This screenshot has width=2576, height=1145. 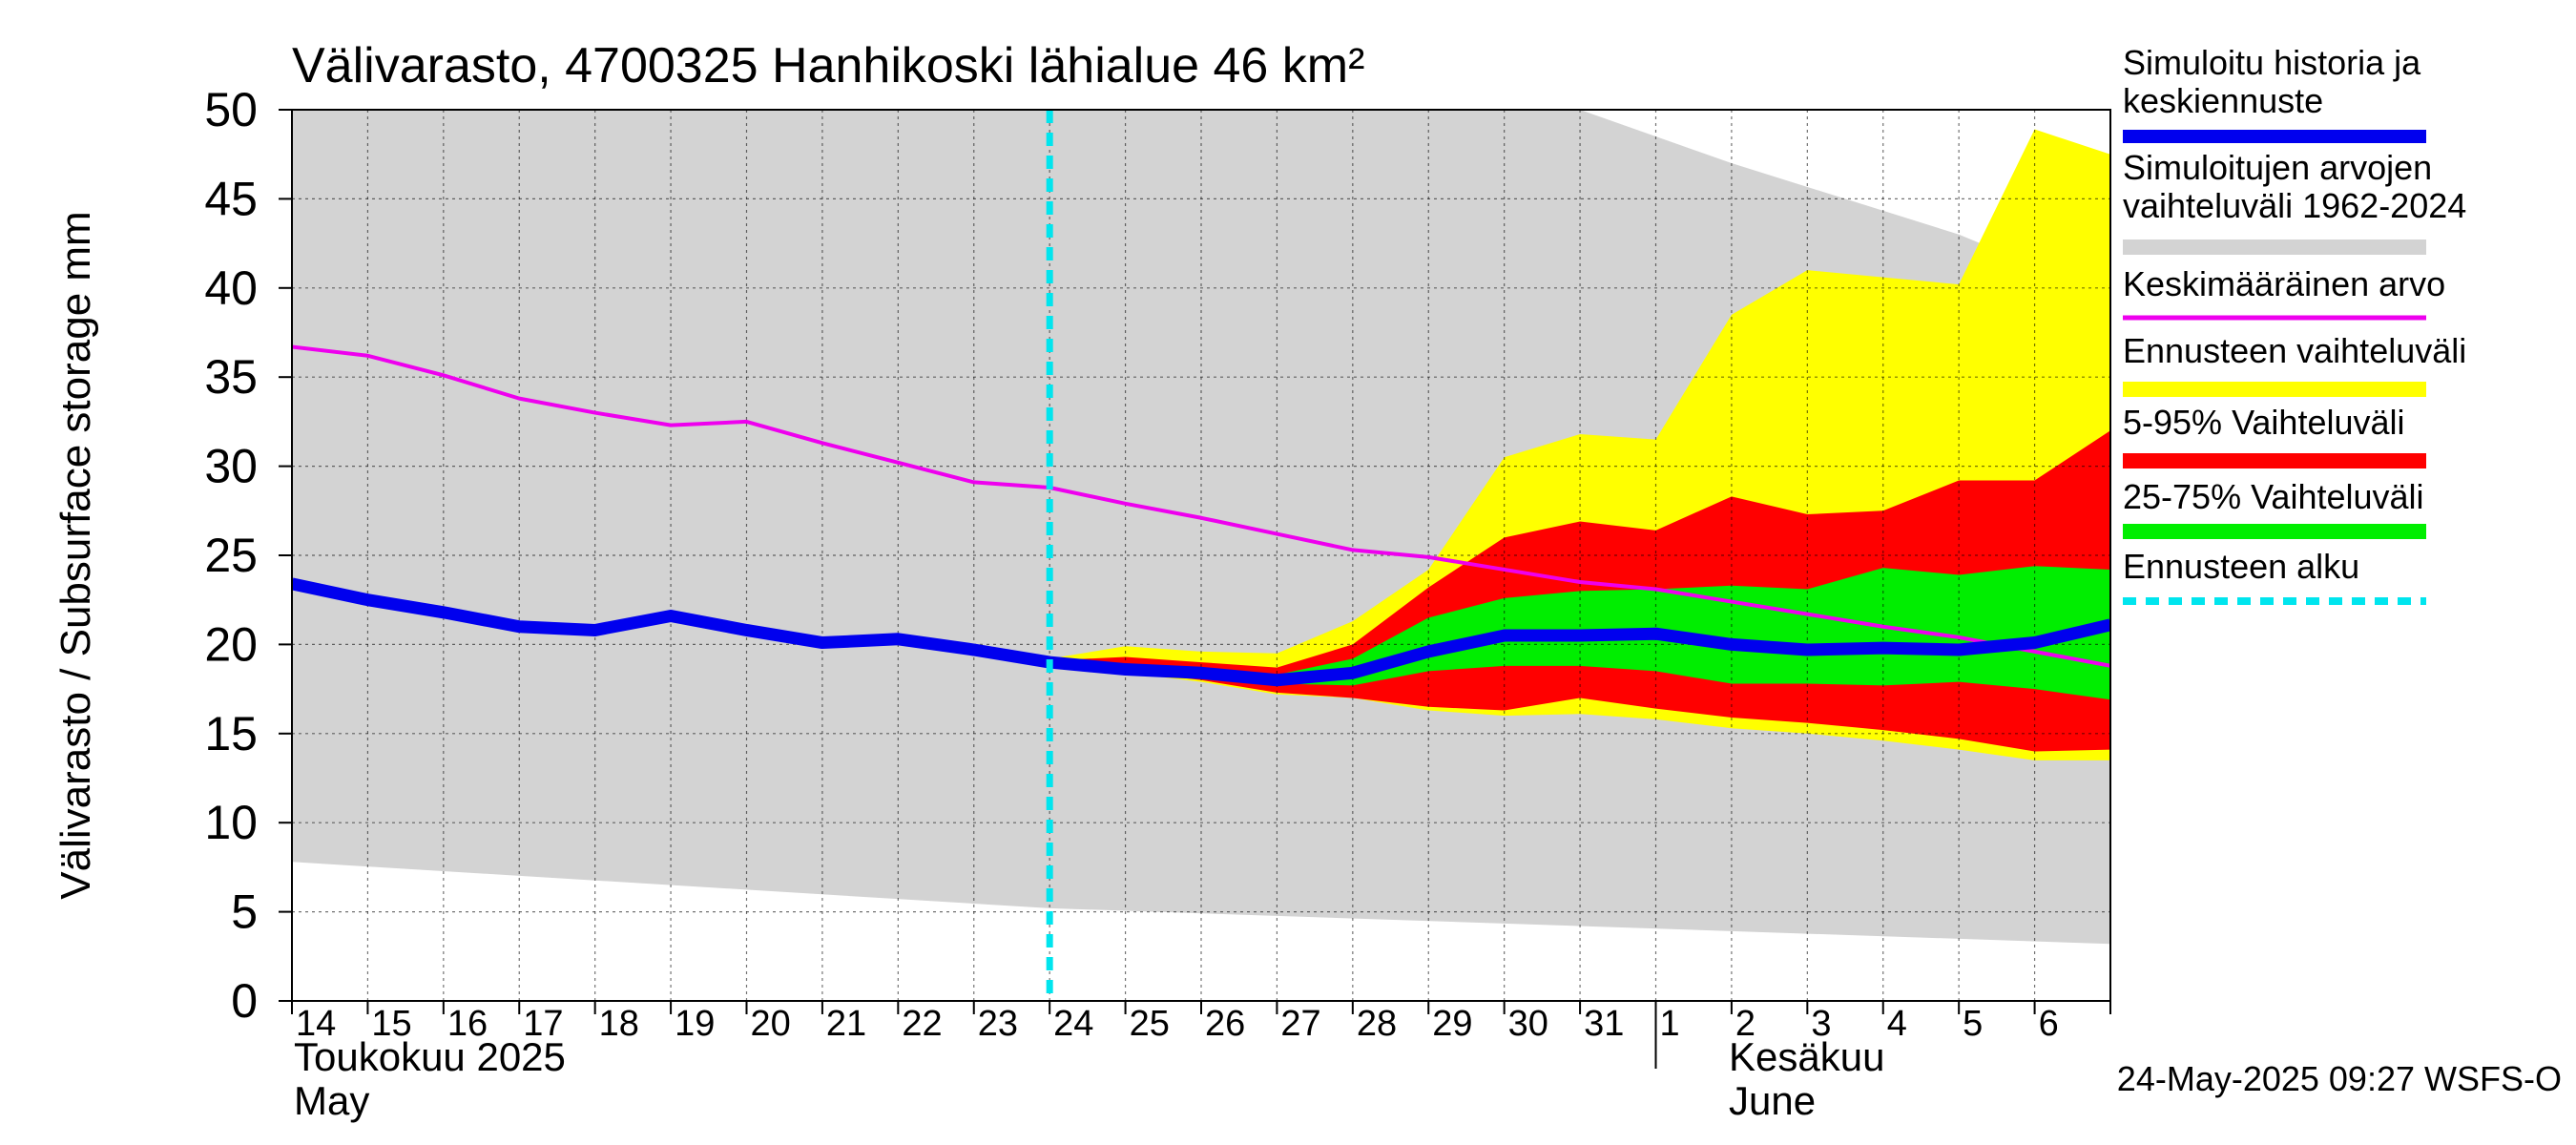 I want to click on month-label-en-june: June, so click(x=1772, y=1100).